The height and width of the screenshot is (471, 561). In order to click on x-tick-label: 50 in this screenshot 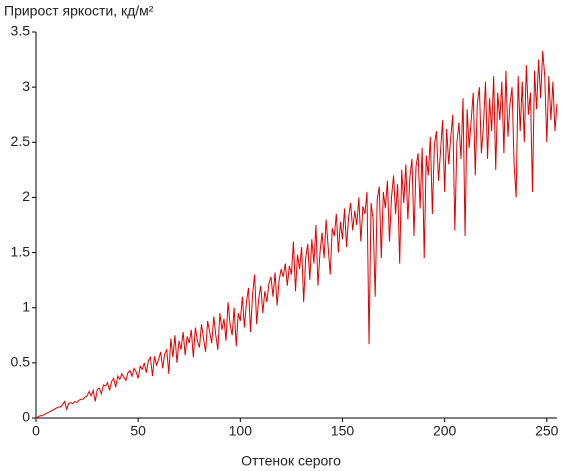, I will do `click(138, 431)`.